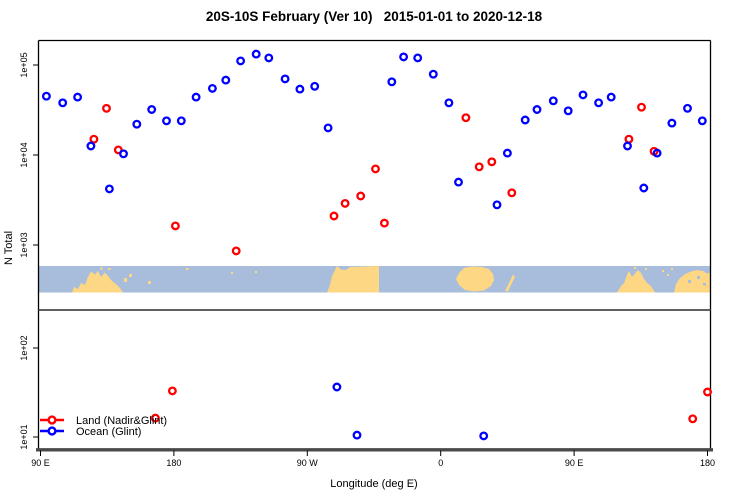 The height and width of the screenshot is (500, 750). I want to click on legend: Land (Nadir&Glint) Ocean (Glint), so click(103, 426).